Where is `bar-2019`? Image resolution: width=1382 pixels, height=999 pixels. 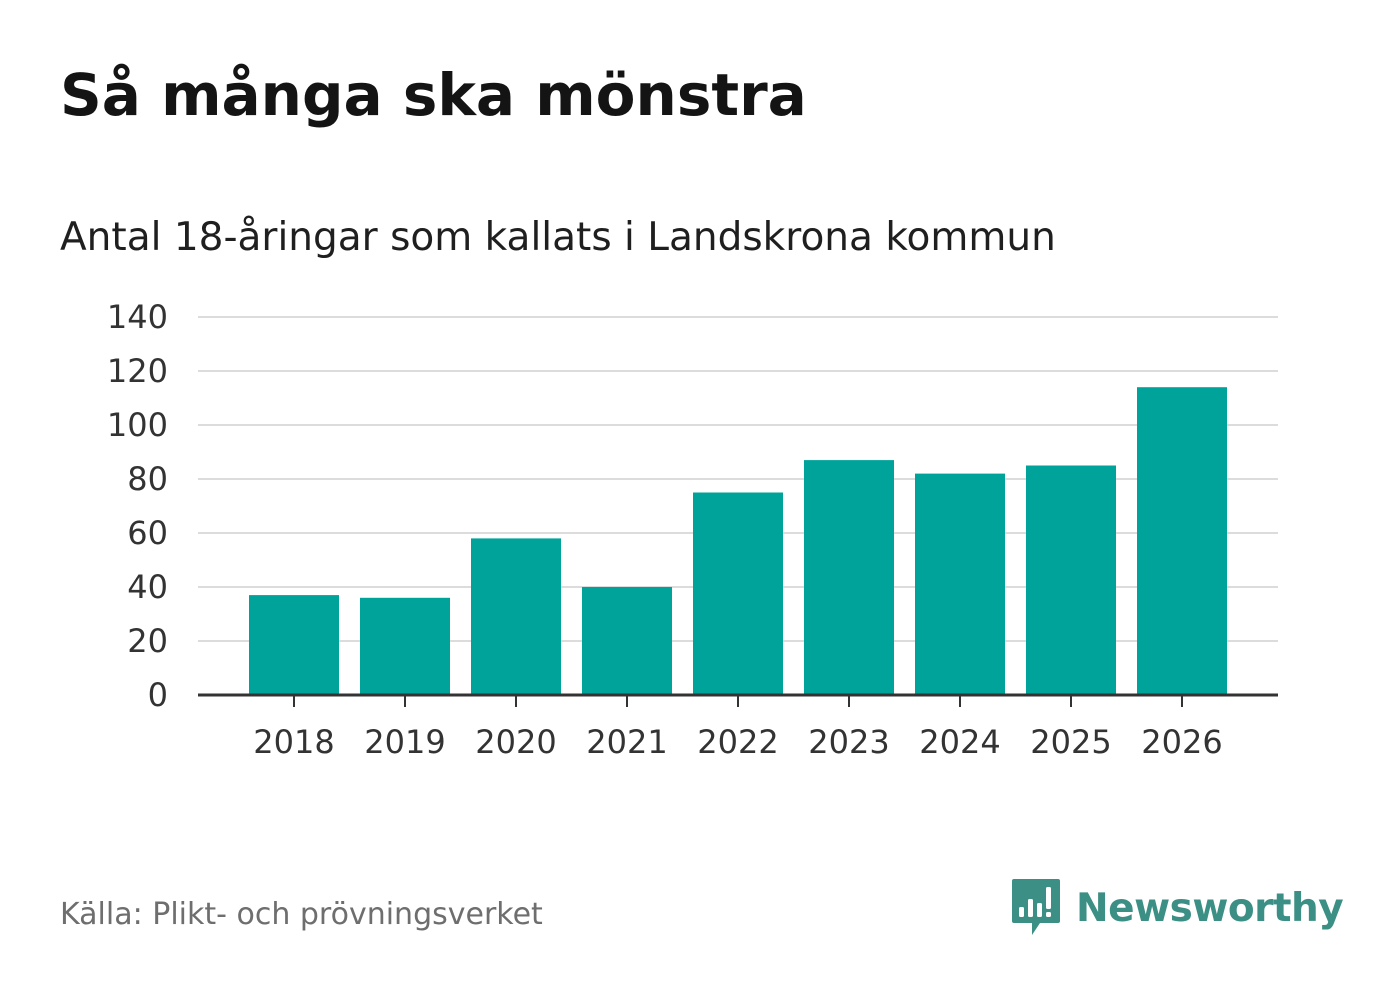 bar-2019 is located at coordinates (405, 646).